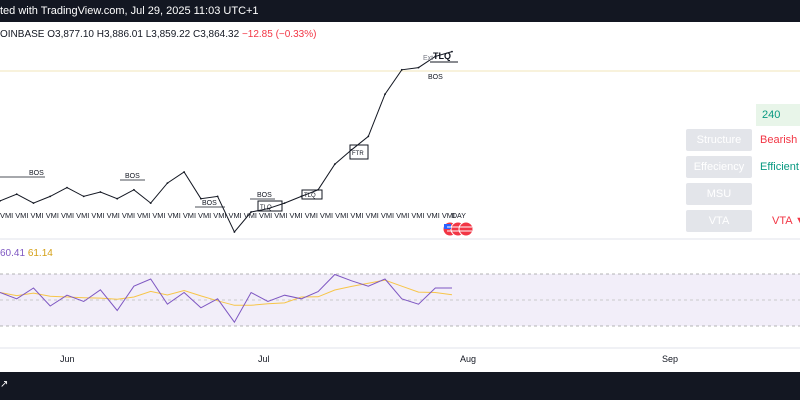 The width and height of the screenshot is (800, 400). I want to click on msu-value-cell, so click(778, 194).